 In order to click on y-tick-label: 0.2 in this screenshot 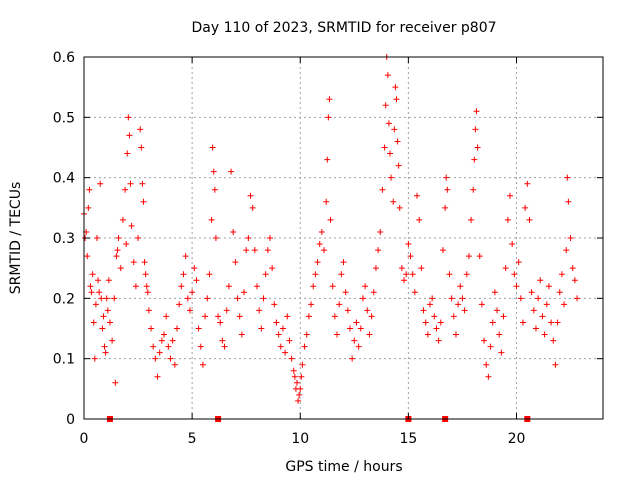, I will do `click(64, 299)`.